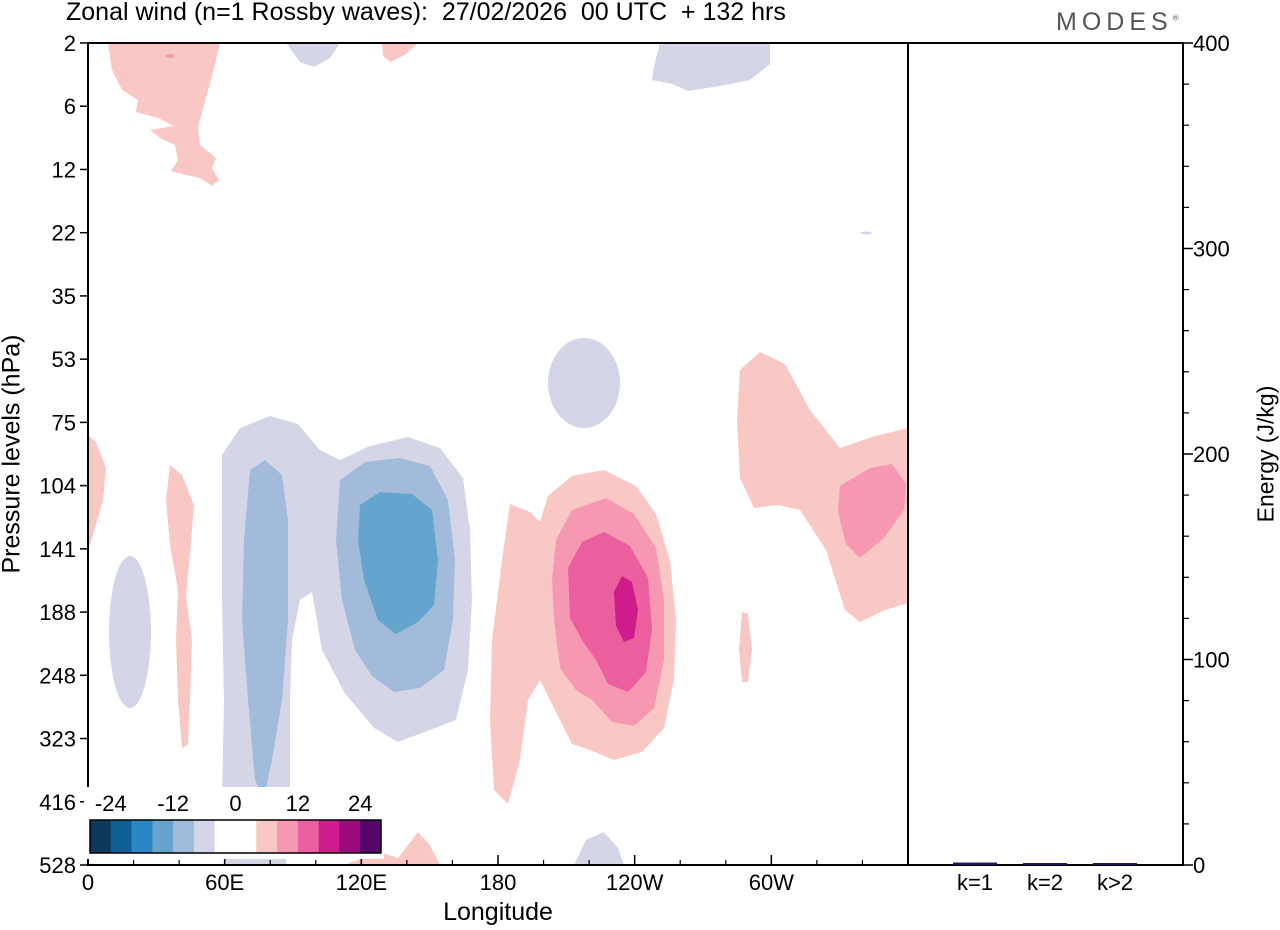 This screenshot has width=1280, height=930. I want to click on y-axis-label: Pressure levels (hPa), so click(13, 454).